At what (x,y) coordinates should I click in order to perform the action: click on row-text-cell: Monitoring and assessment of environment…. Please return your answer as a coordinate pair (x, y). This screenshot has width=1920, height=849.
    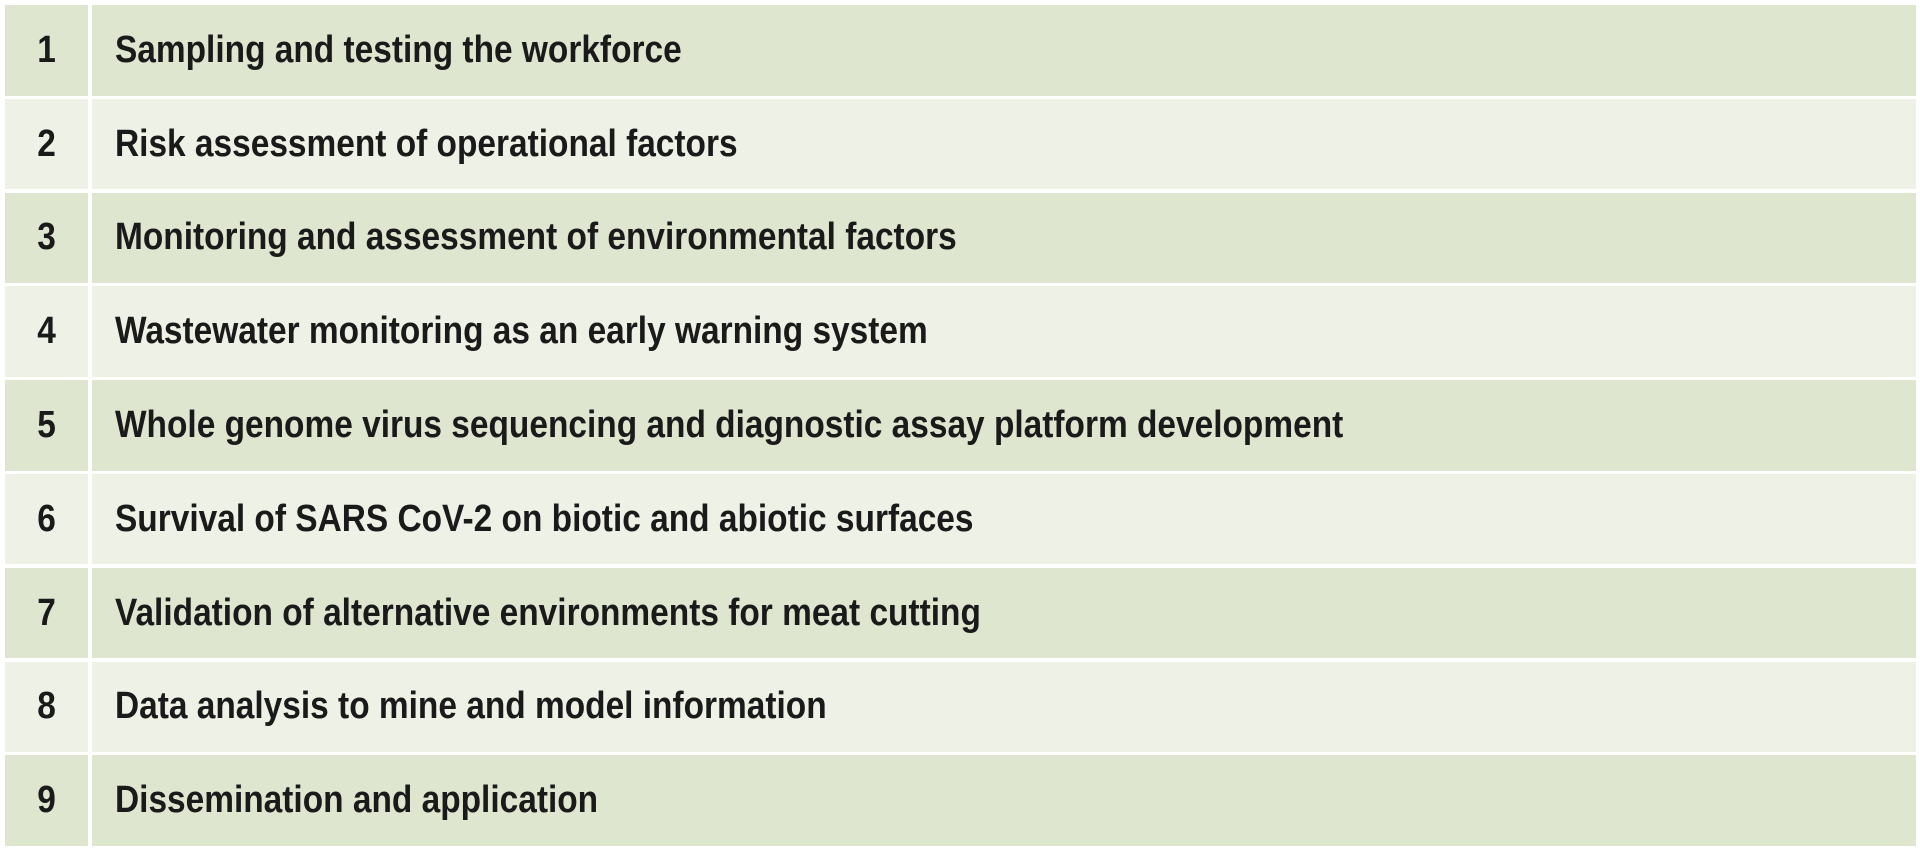
    Looking at the image, I should click on (1004, 238).